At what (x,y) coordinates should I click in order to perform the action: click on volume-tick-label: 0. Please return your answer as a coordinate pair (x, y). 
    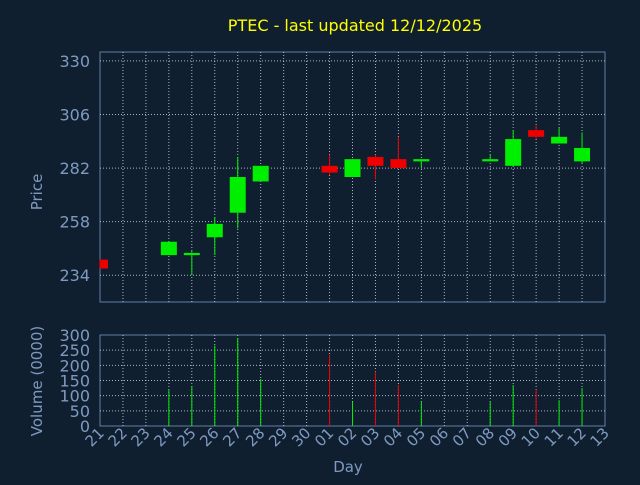
    Looking at the image, I should click on (85, 426).